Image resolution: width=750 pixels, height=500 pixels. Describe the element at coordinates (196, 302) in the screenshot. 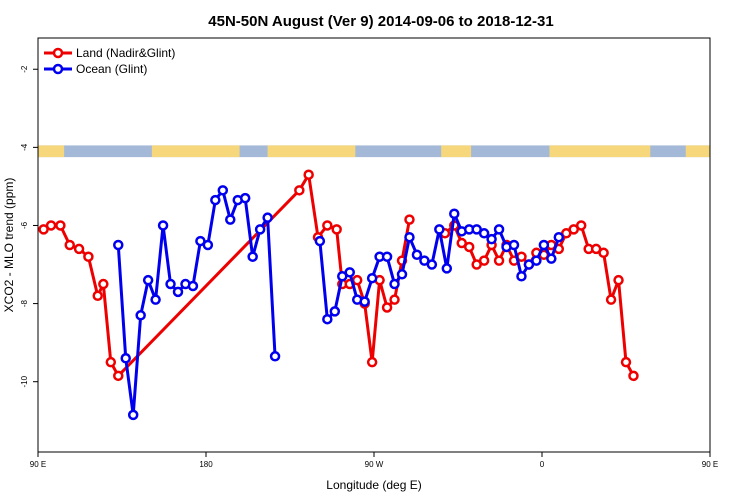

I see `series-line` at that location.